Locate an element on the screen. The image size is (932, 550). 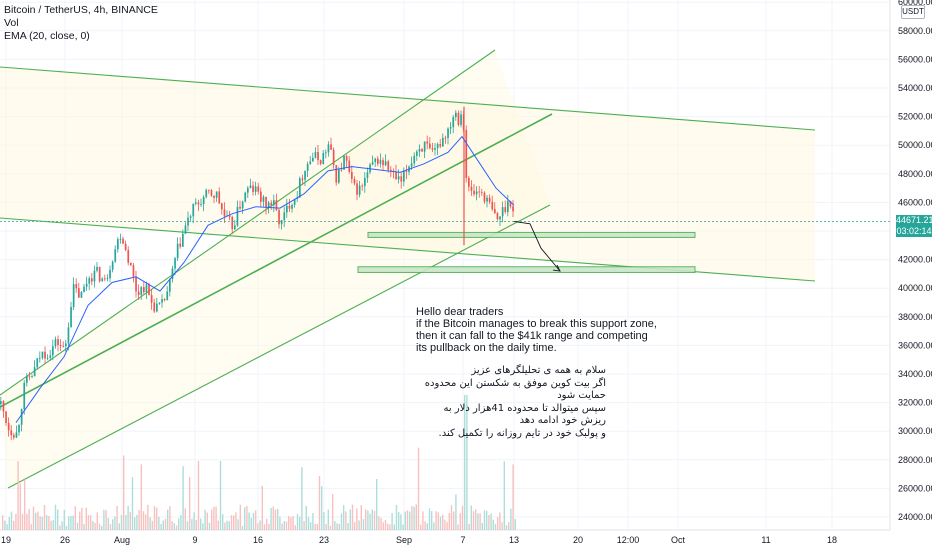
x-tick-label: Aug is located at coordinates (122, 540).